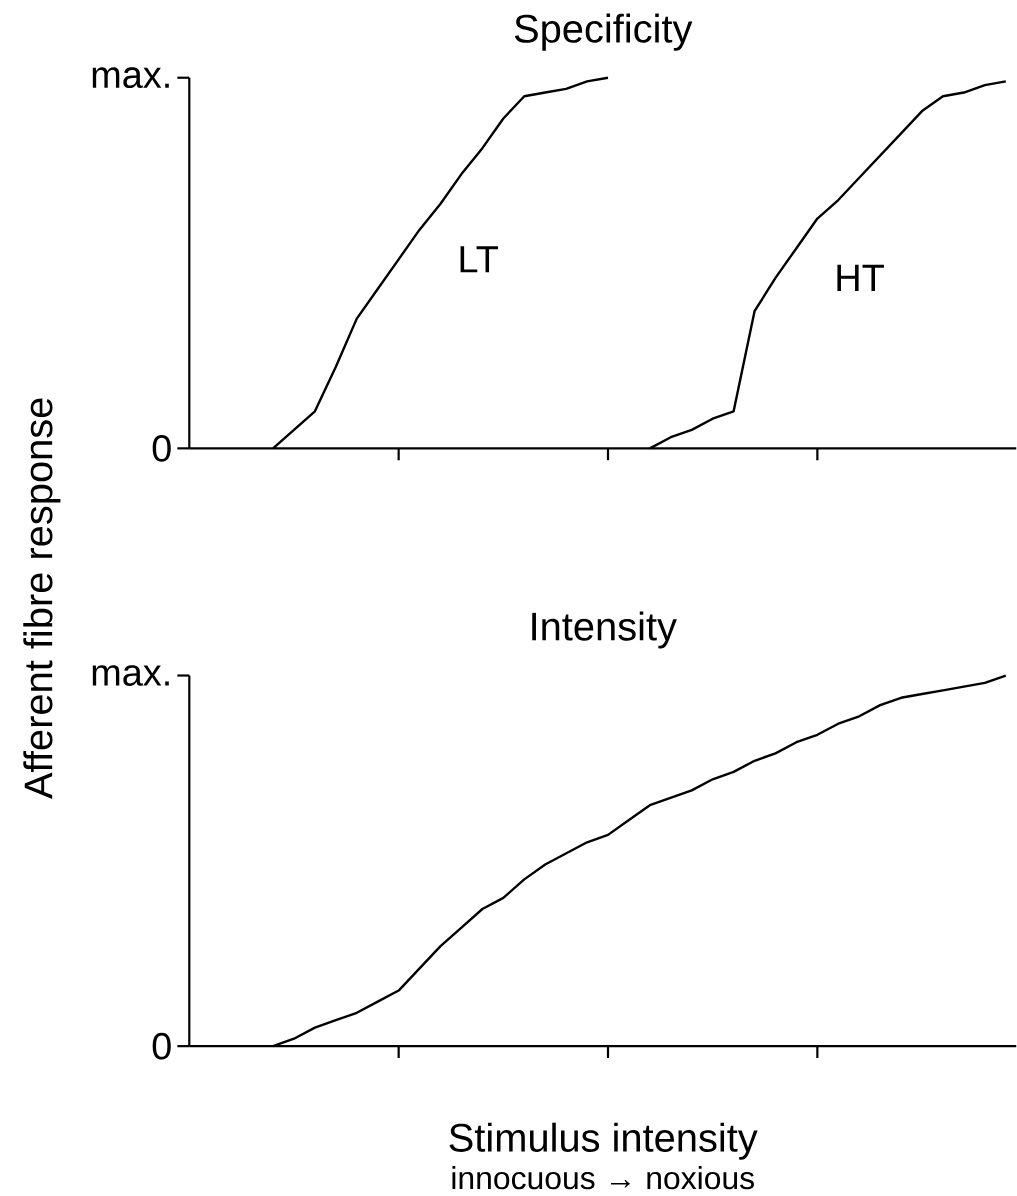 Image resolution: width=1017 pixels, height=1196 pixels. What do you see at coordinates (603, 32) in the screenshot?
I see `chart-title: Specificity` at bounding box center [603, 32].